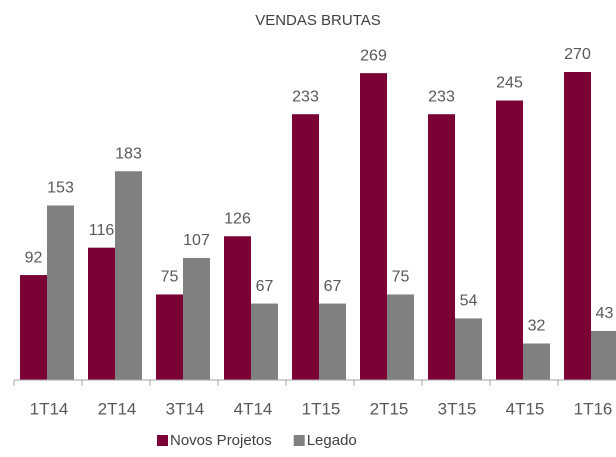 Image resolution: width=616 pixels, height=457 pixels. What do you see at coordinates (221, 440) in the screenshot?
I see `legend-label: Novos Projetos` at bounding box center [221, 440].